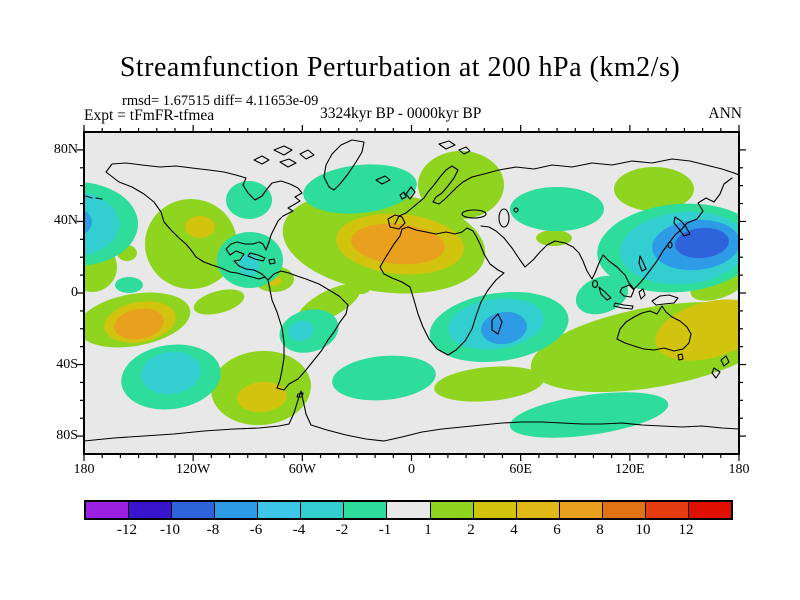  I want to click on anomaly-australia-swath-positive, so click(697, 330).